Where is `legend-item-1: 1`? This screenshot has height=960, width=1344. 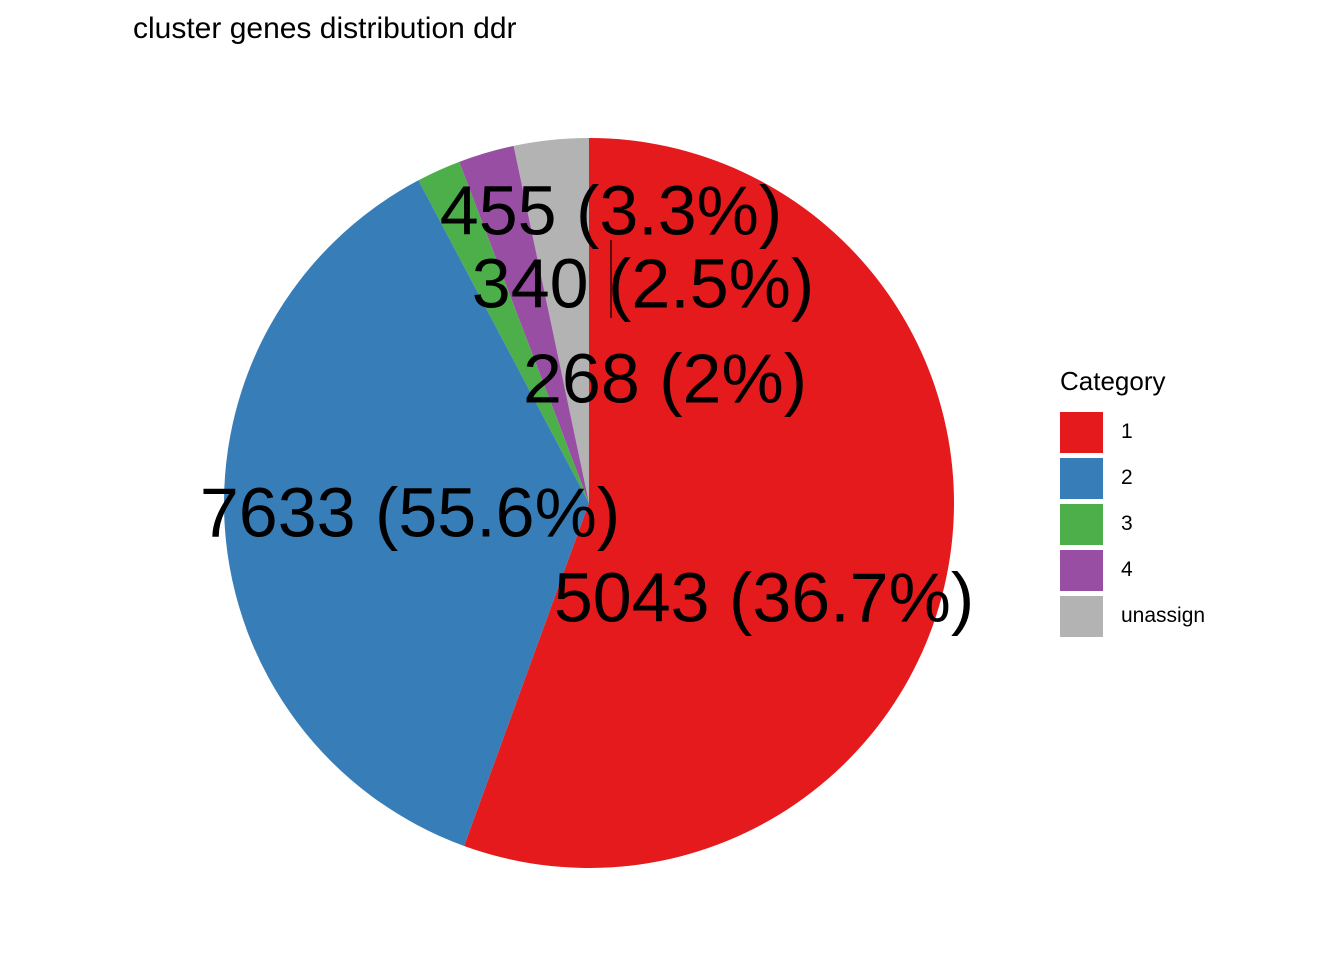 legend-item-1: 1 is located at coordinates (1132, 432).